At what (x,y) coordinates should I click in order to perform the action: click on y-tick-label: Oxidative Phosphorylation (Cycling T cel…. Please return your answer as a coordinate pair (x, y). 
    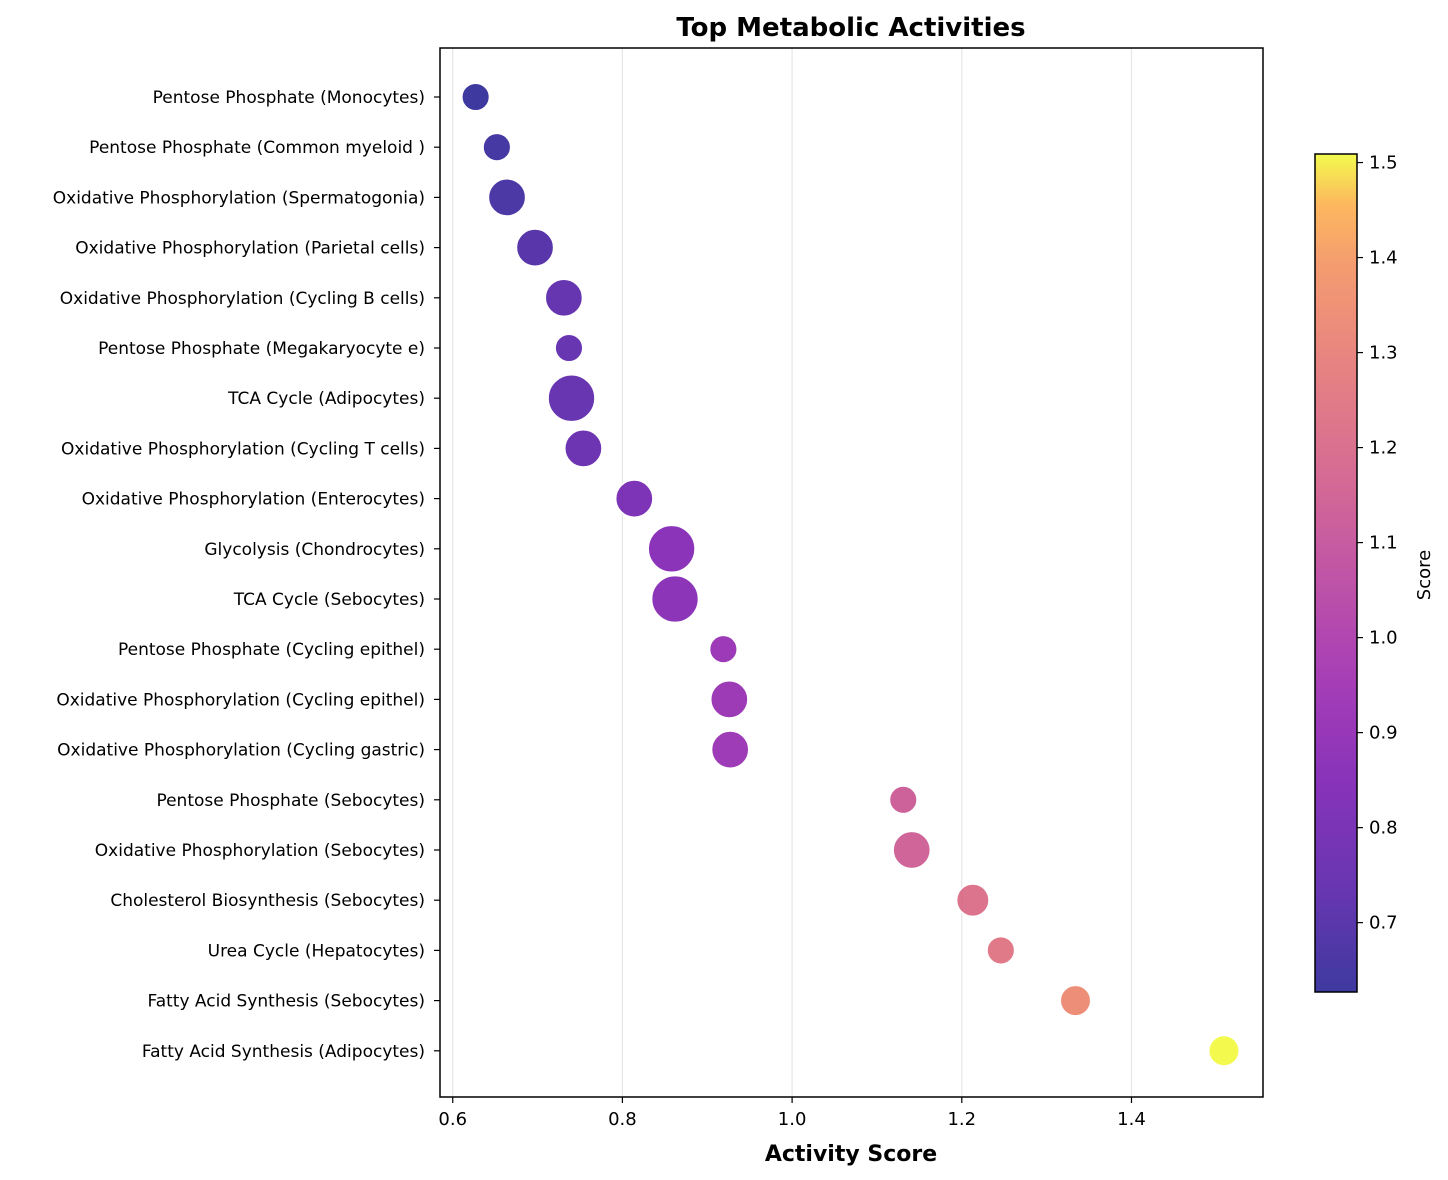
    Looking at the image, I should click on (243, 449).